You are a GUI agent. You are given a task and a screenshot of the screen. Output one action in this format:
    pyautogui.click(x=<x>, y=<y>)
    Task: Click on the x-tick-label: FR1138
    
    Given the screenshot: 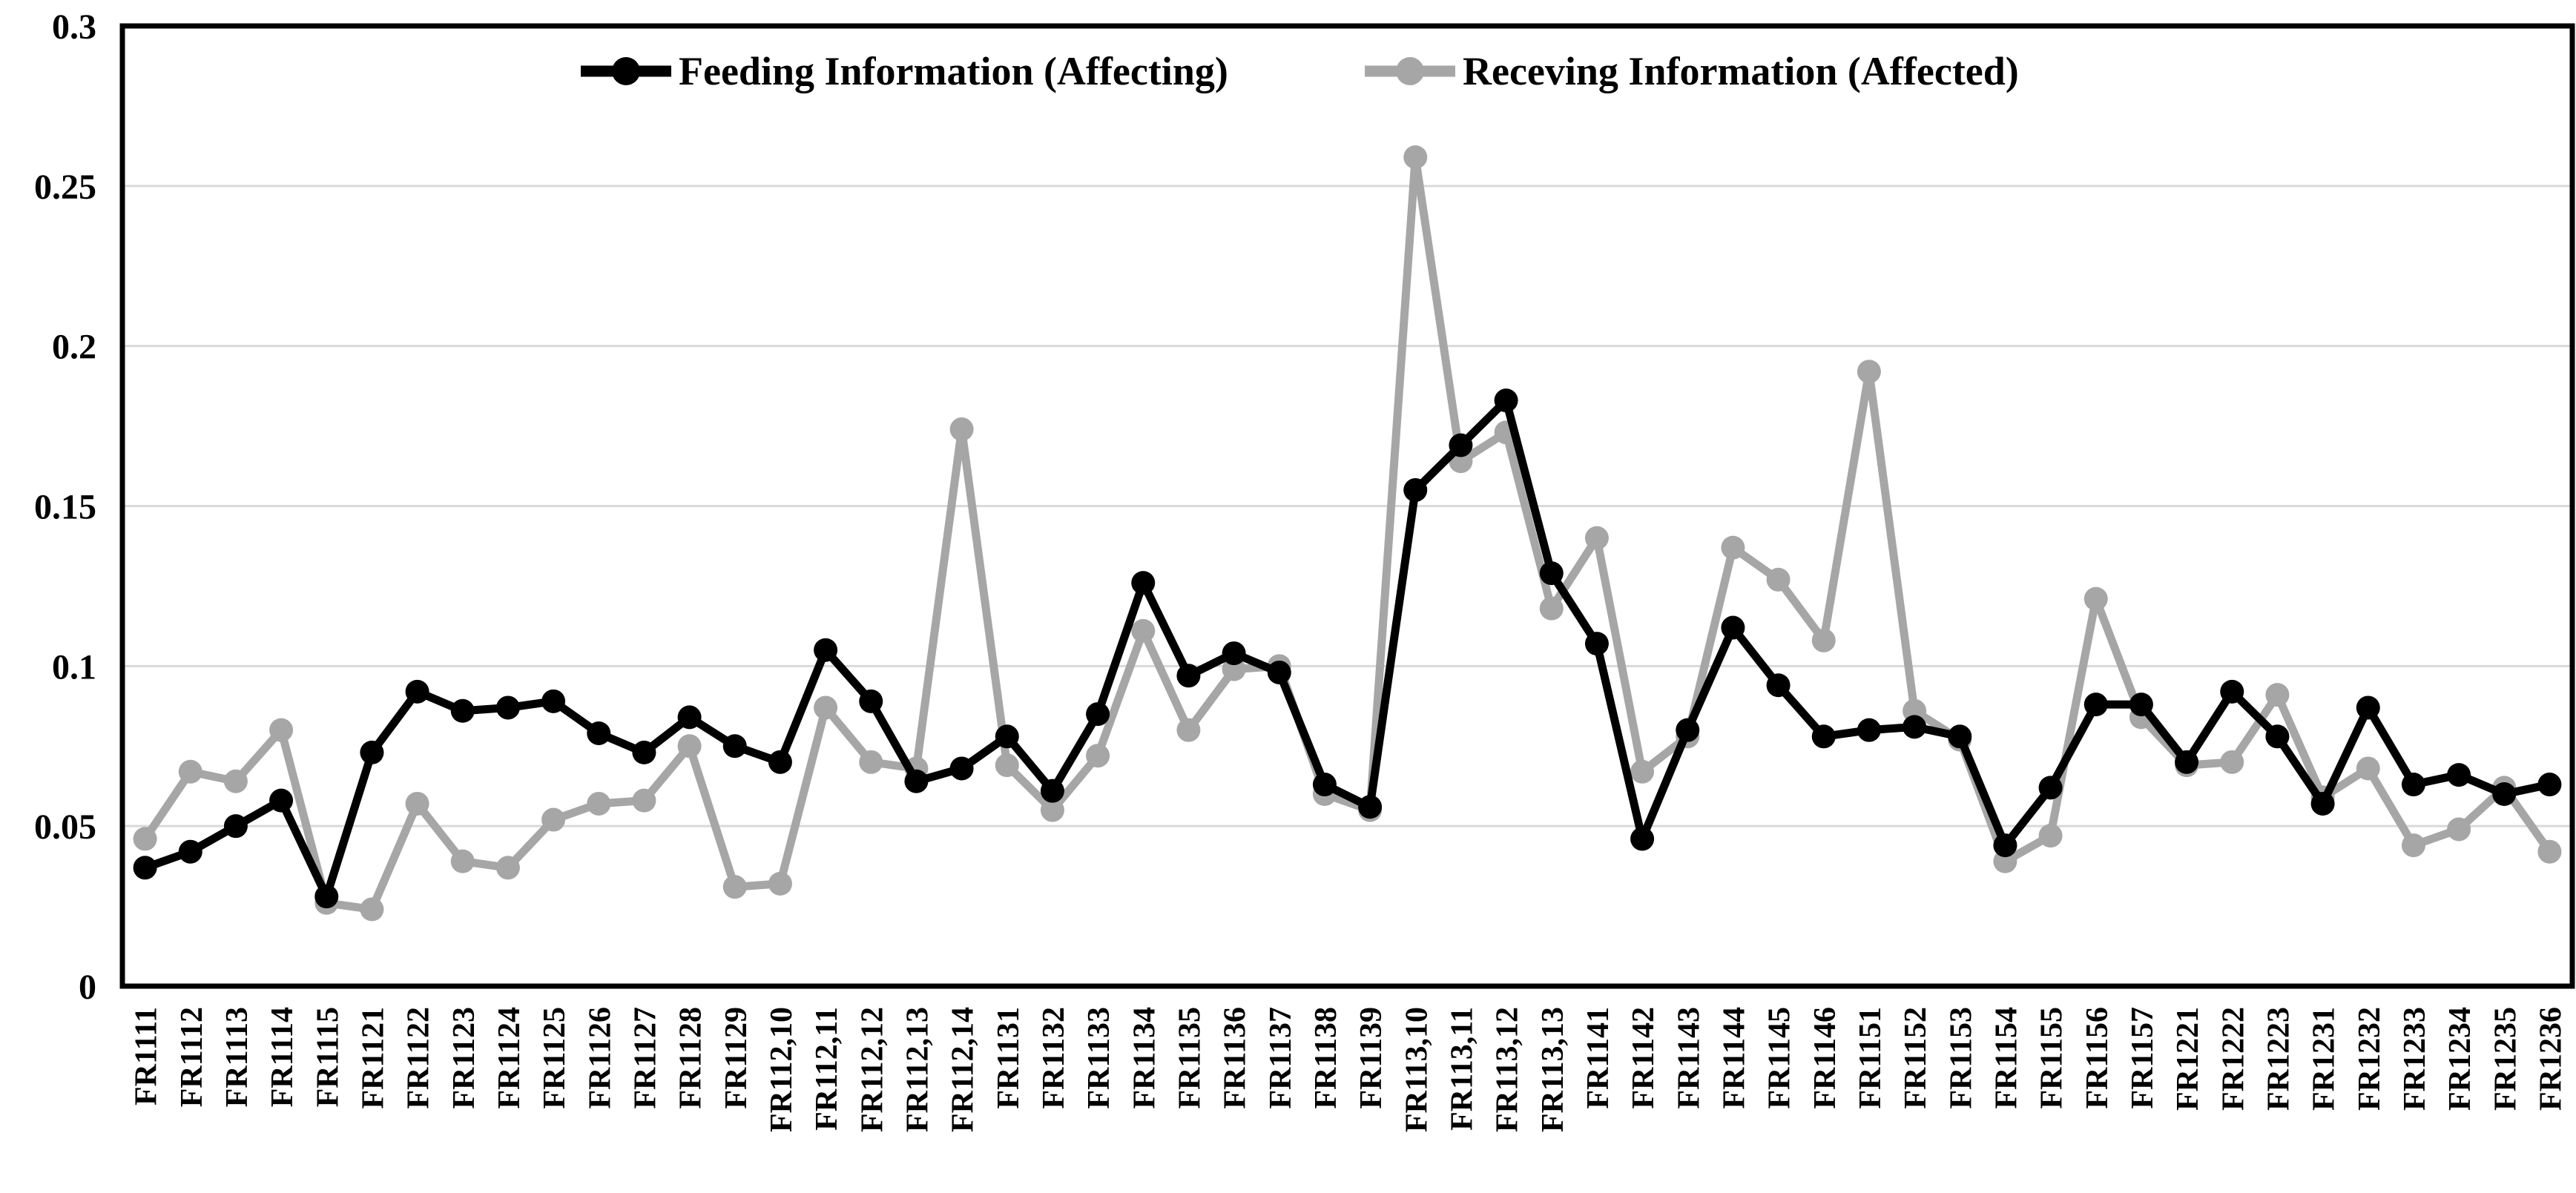 What is the action you would take?
    pyautogui.click(x=1326, y=1058)
    